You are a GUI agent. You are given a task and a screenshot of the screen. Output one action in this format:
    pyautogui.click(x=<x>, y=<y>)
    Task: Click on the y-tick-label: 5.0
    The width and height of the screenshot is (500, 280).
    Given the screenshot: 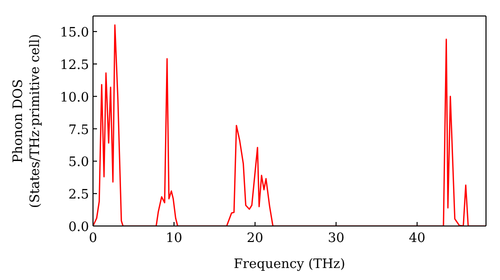 What is the action you would take?
    pyautogui.click(x=78, y=162)
    